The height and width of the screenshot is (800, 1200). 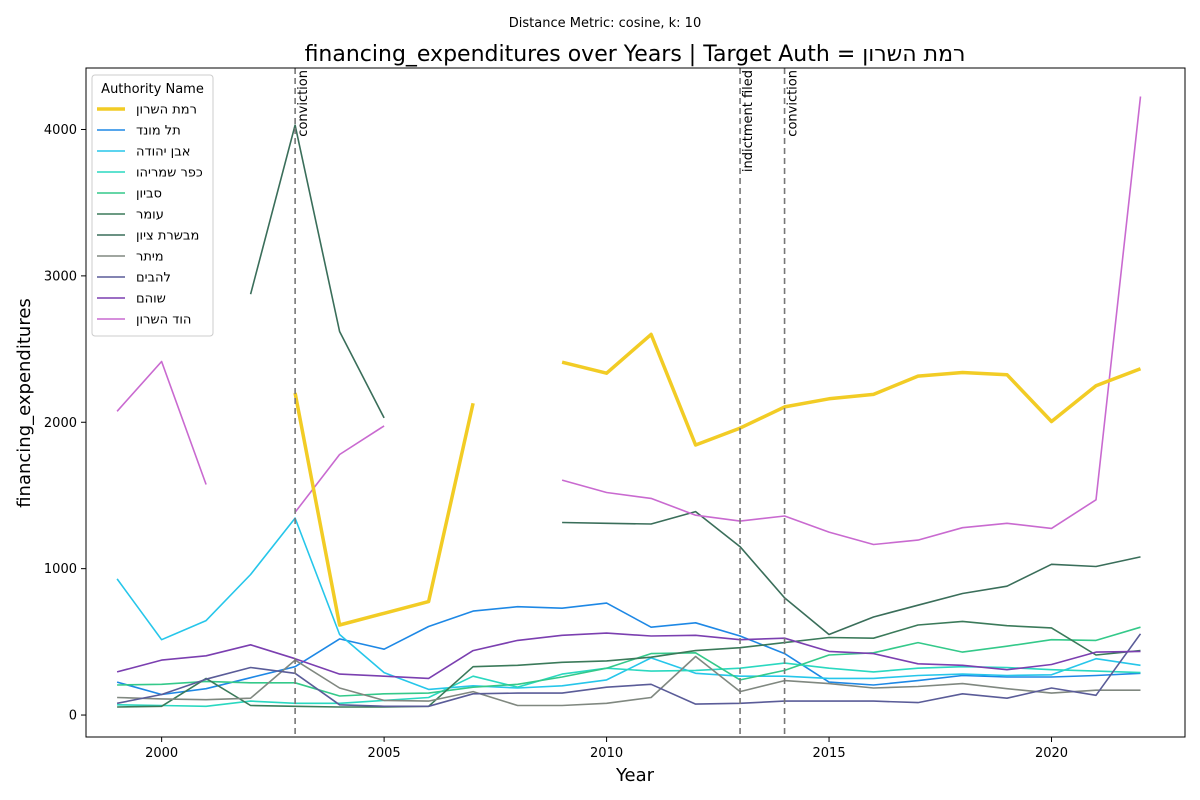 What do you see at coordinates (150, 257) in the screenshot?
I see `legend-entry-7: מיתר` at bounding box center [150, 257].